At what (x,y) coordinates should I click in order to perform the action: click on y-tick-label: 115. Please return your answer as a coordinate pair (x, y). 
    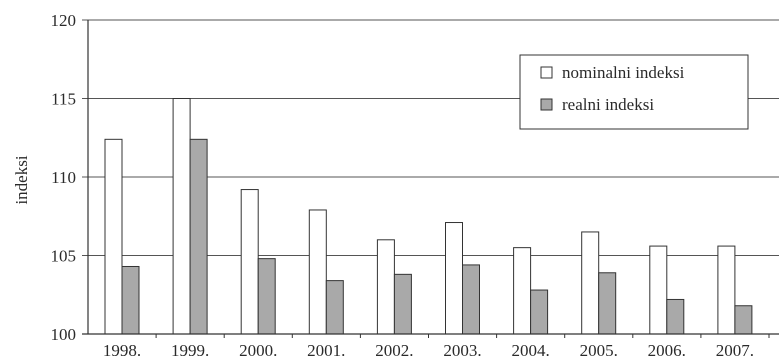
    Looking at the image, I should click on (63, 99).